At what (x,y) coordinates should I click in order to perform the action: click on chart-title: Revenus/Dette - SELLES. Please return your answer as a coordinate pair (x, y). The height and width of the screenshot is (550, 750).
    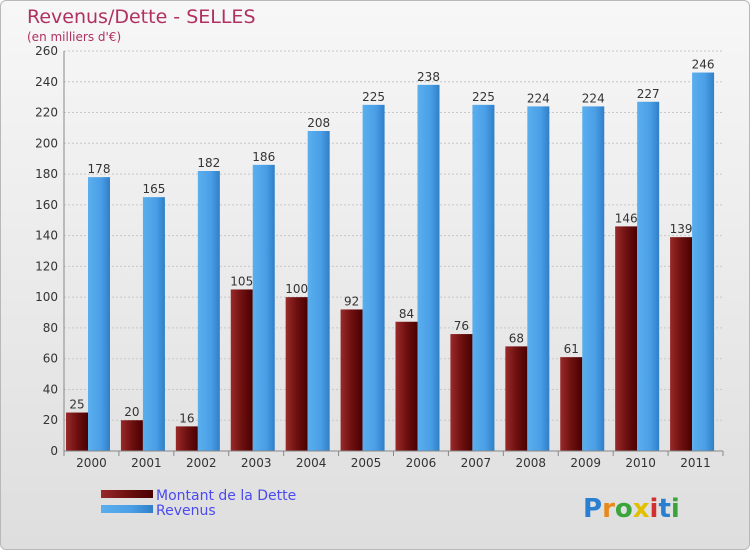
    Looking at the image, I should click on (141, 17).